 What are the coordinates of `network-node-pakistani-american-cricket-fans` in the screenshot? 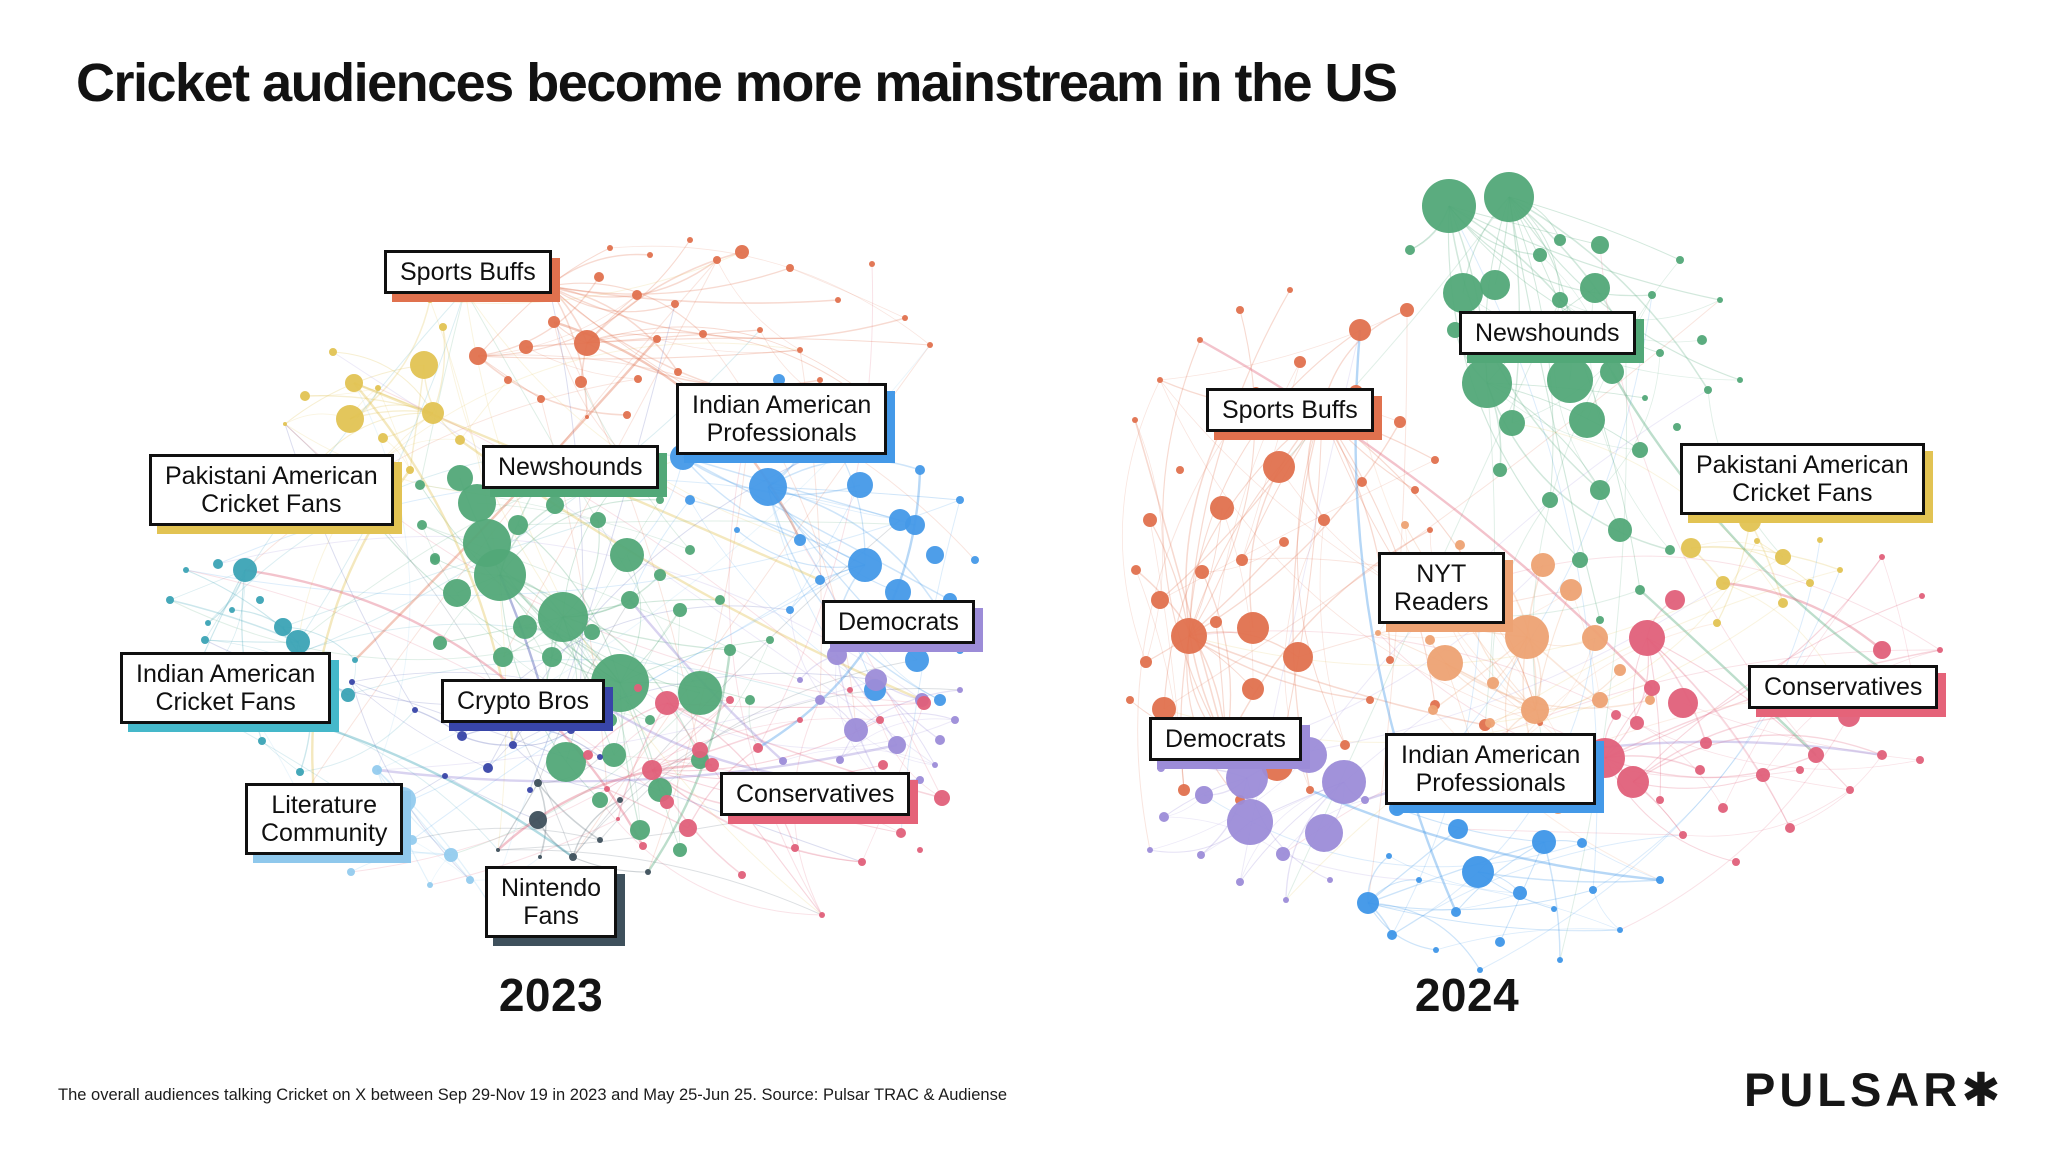 It's located at (383, 438).